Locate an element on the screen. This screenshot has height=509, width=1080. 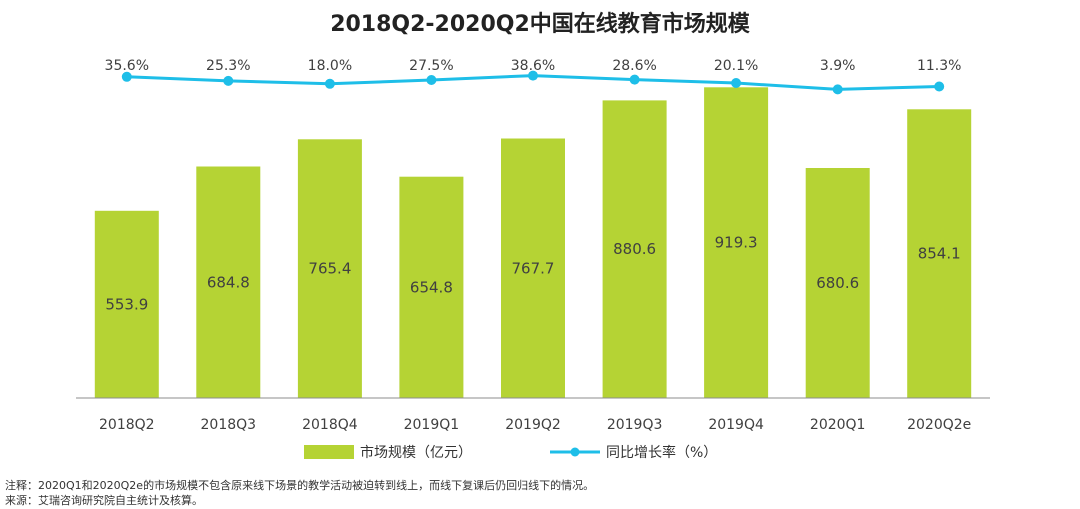
x-tick-label: 2020Q1 is located at coordinates (838, 425).